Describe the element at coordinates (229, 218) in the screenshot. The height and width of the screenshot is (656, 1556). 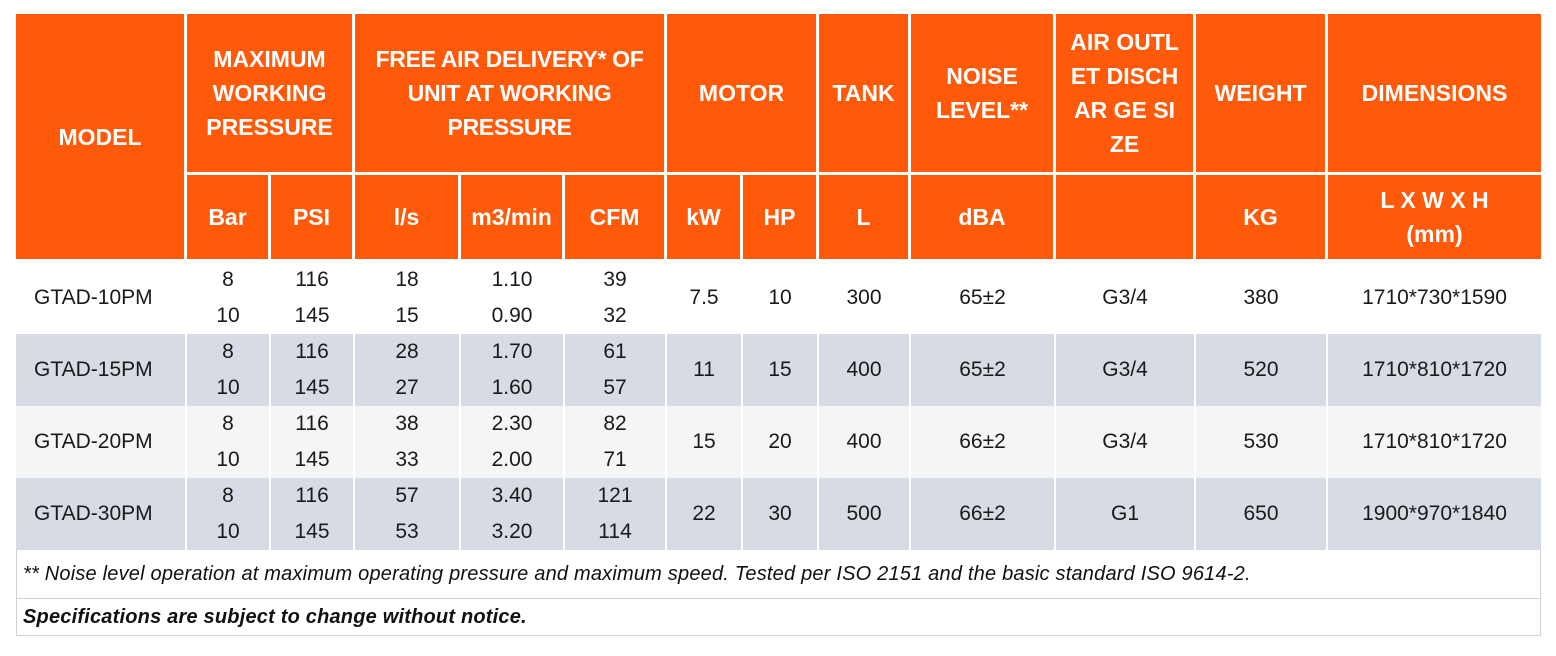
I see `unit-bar: Bar` at that location.